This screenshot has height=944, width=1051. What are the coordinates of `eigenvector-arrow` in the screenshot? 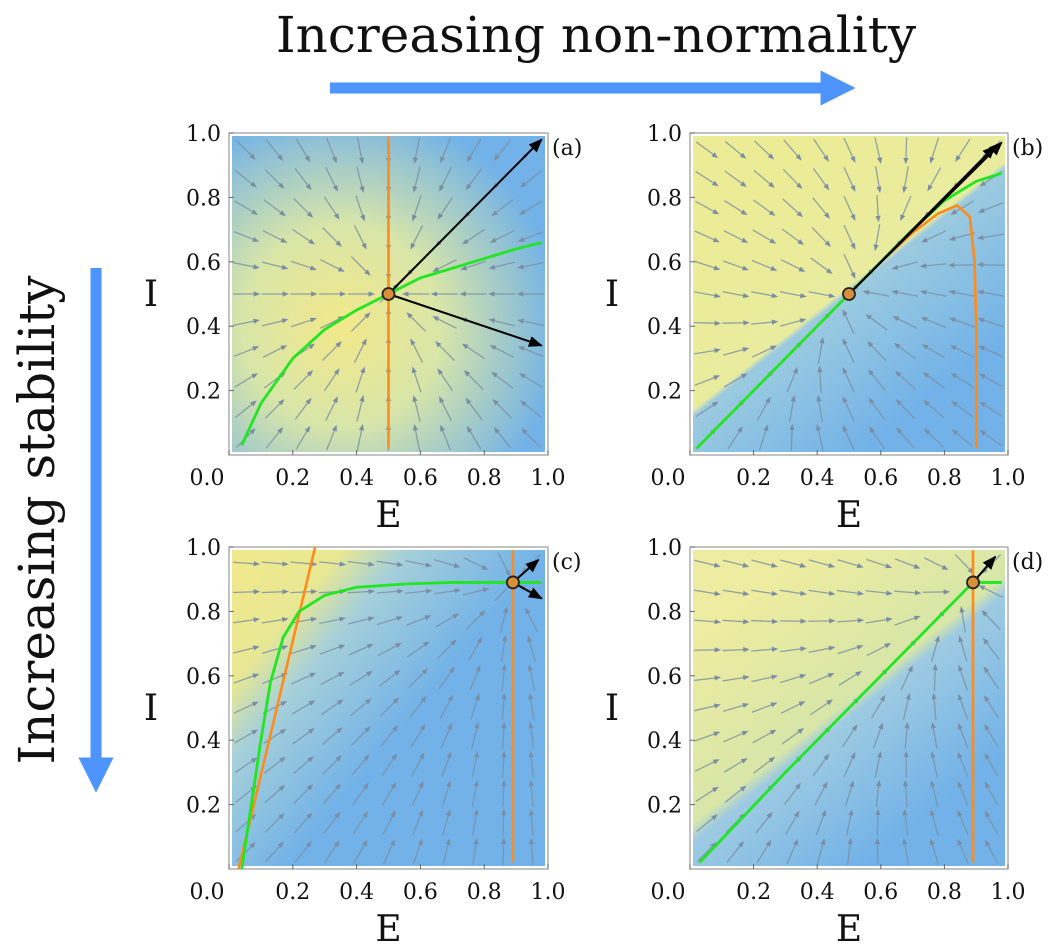 It's located at (465, 216).